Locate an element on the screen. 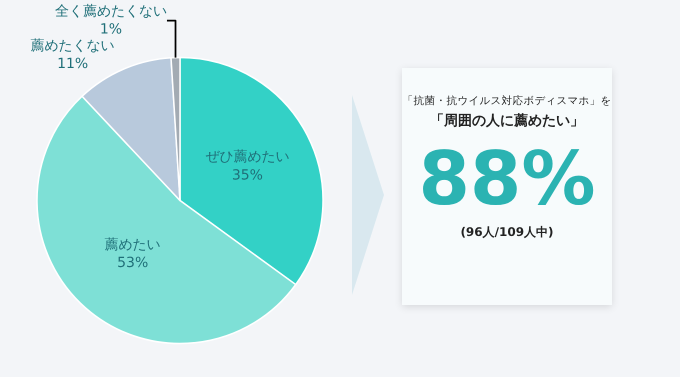 Image resolution: width=680 pixels, height=377 pixels. text: 88% is located at coordinates (507, 179).